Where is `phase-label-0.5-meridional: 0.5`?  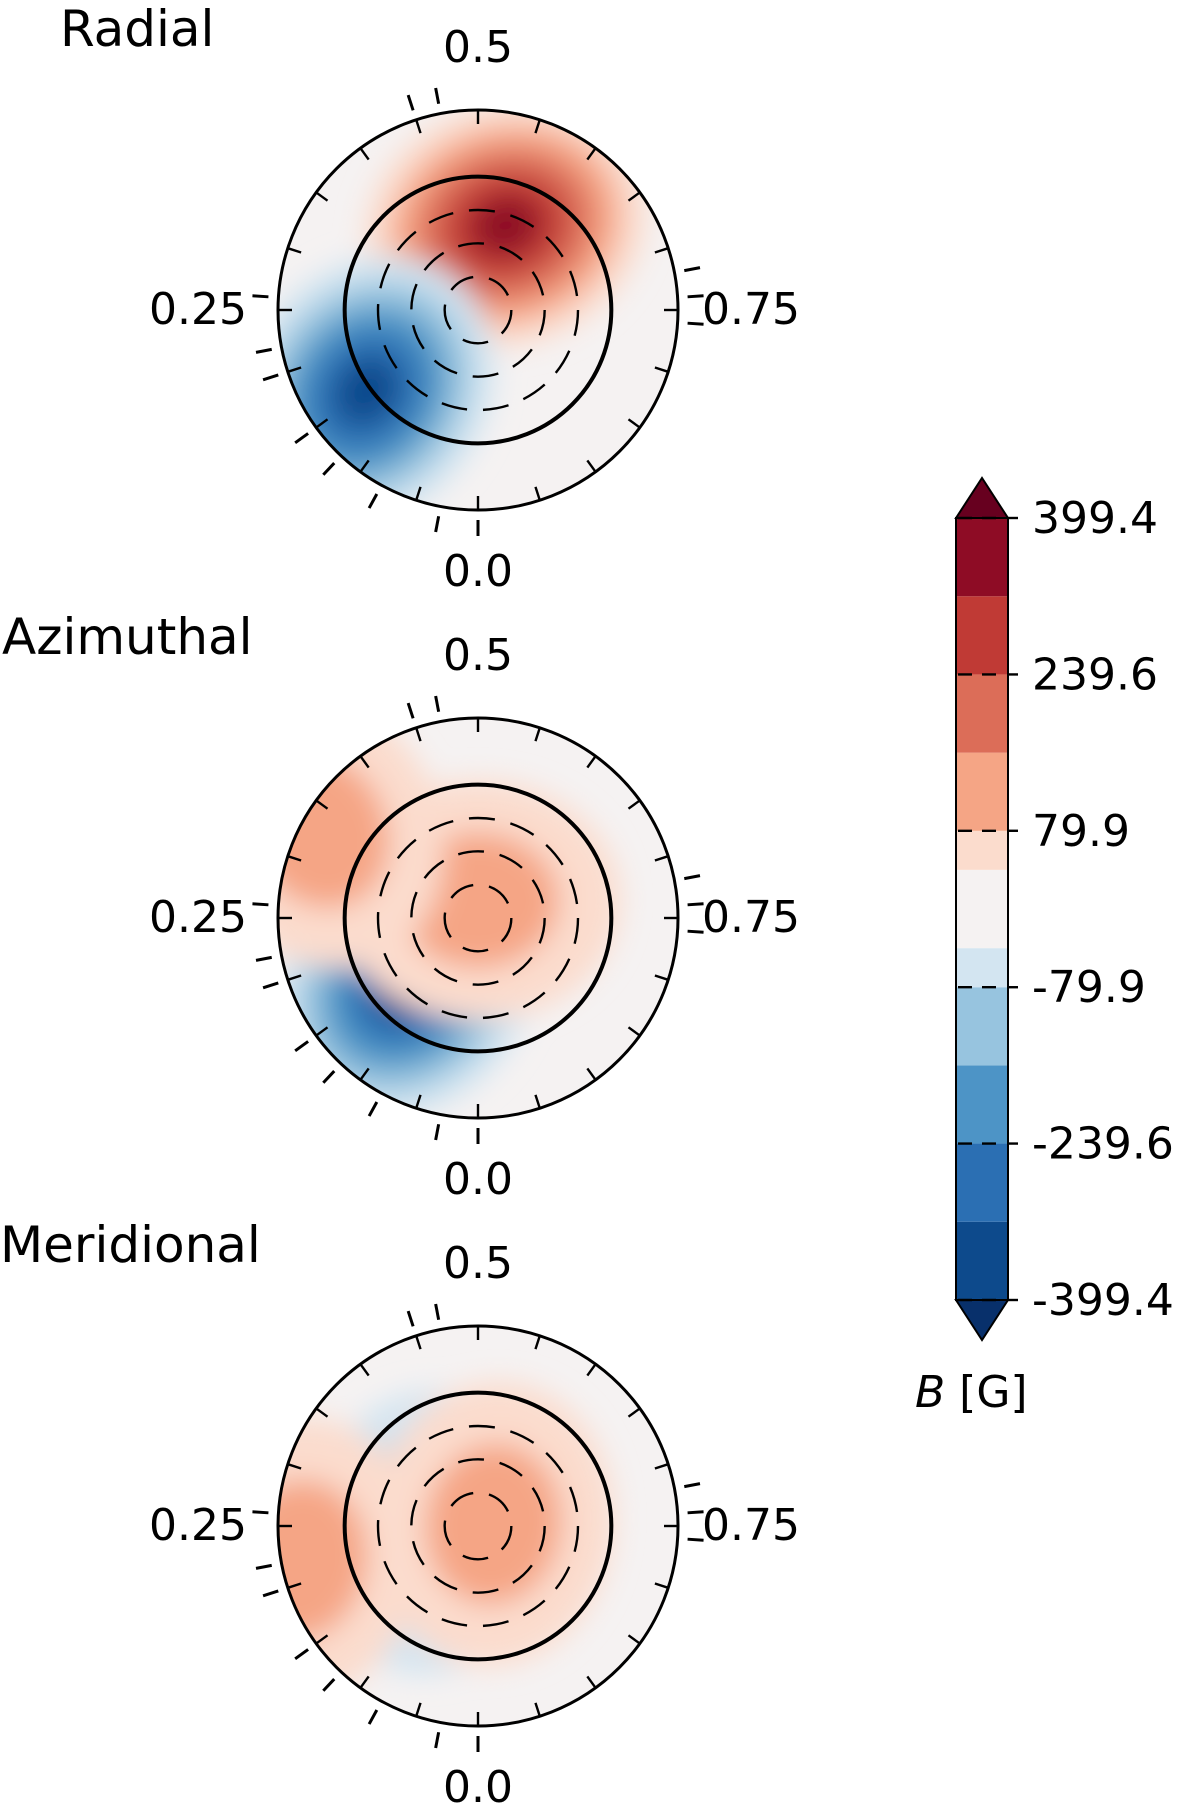 phase-label-0.5-meridional: 0.5 is located at coordinates (478, 1263).